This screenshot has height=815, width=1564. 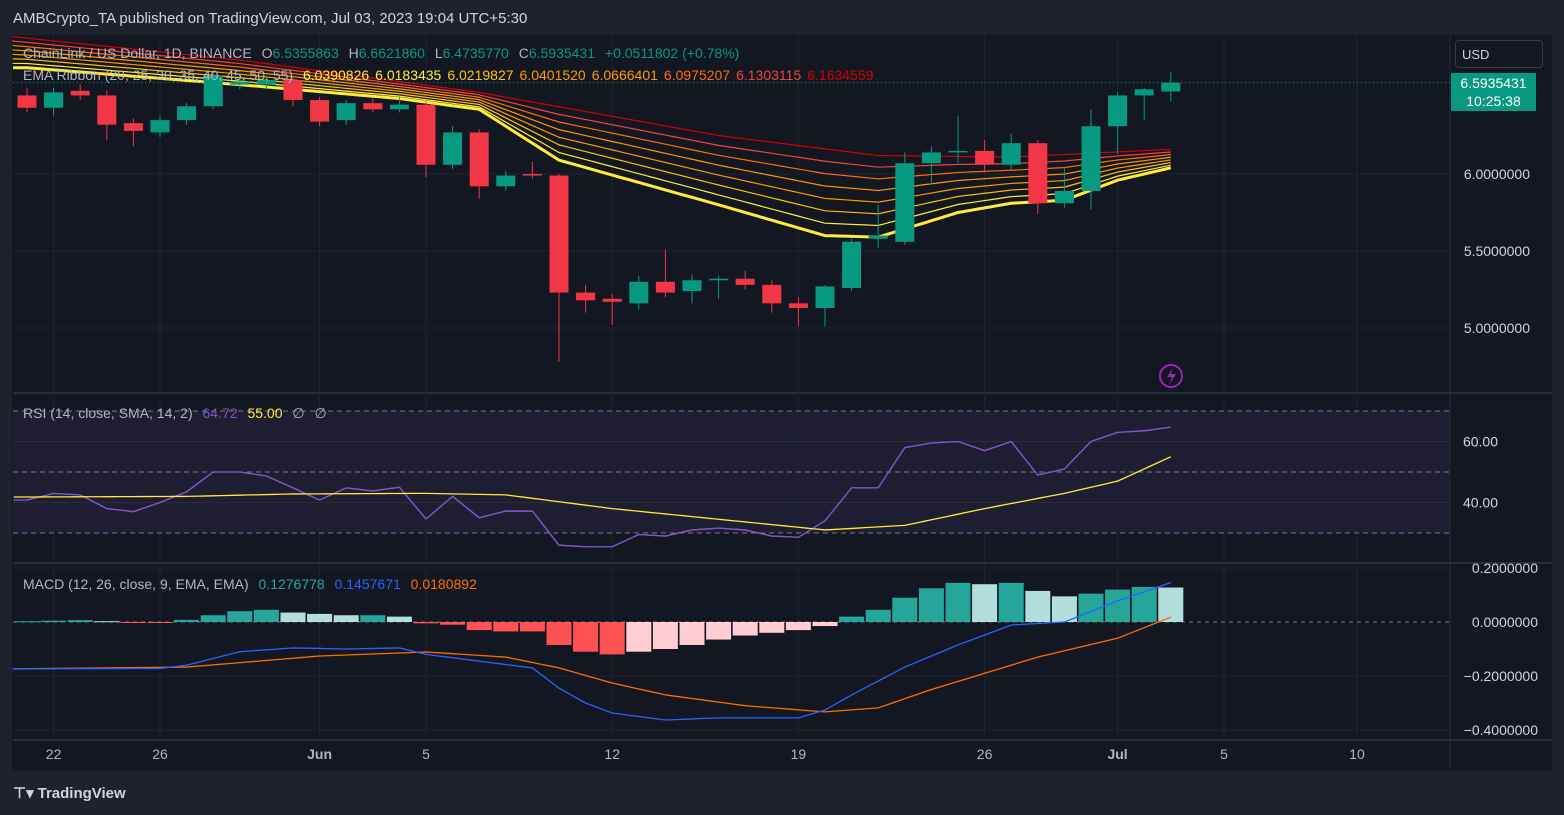 What do you see at coordinates (54, 754) in the screenshot?
I see `date-tick-label: 22` at bounding box center [54, 754].